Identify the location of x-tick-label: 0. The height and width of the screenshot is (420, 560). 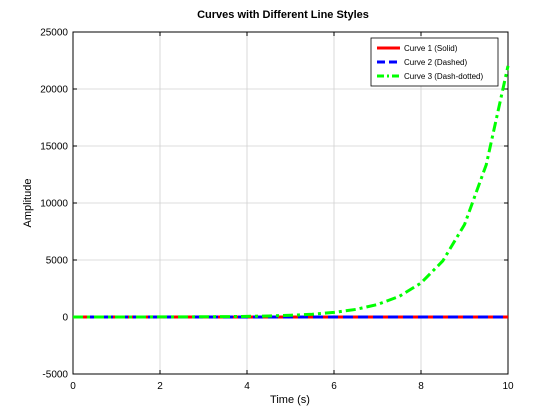
(73, 386).